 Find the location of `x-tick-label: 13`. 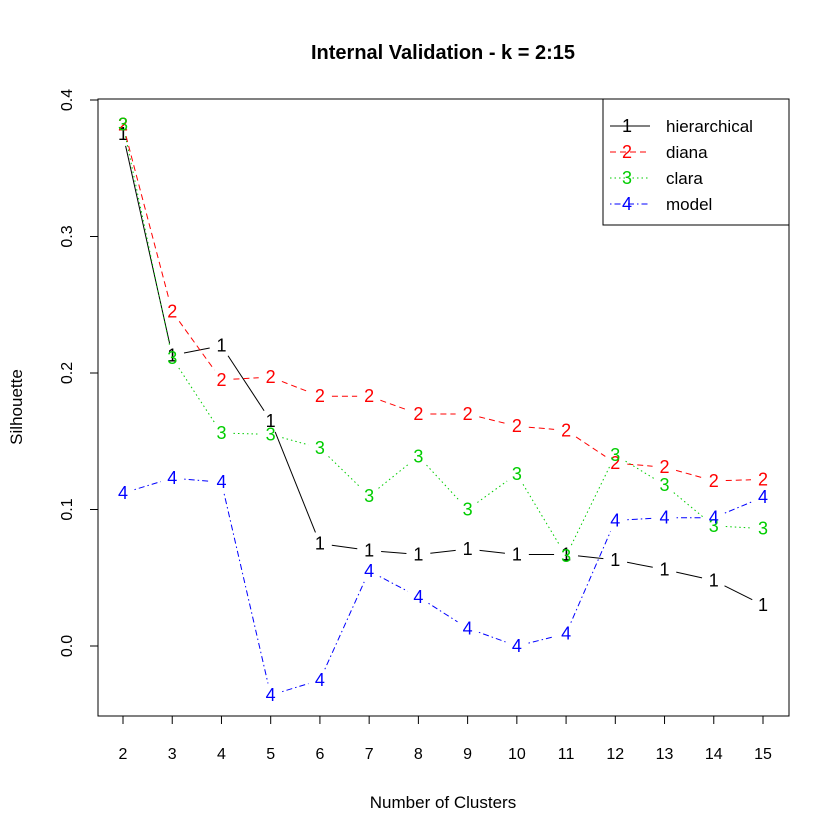

x-tick-label: 13 is located at coordinates (665, 754).